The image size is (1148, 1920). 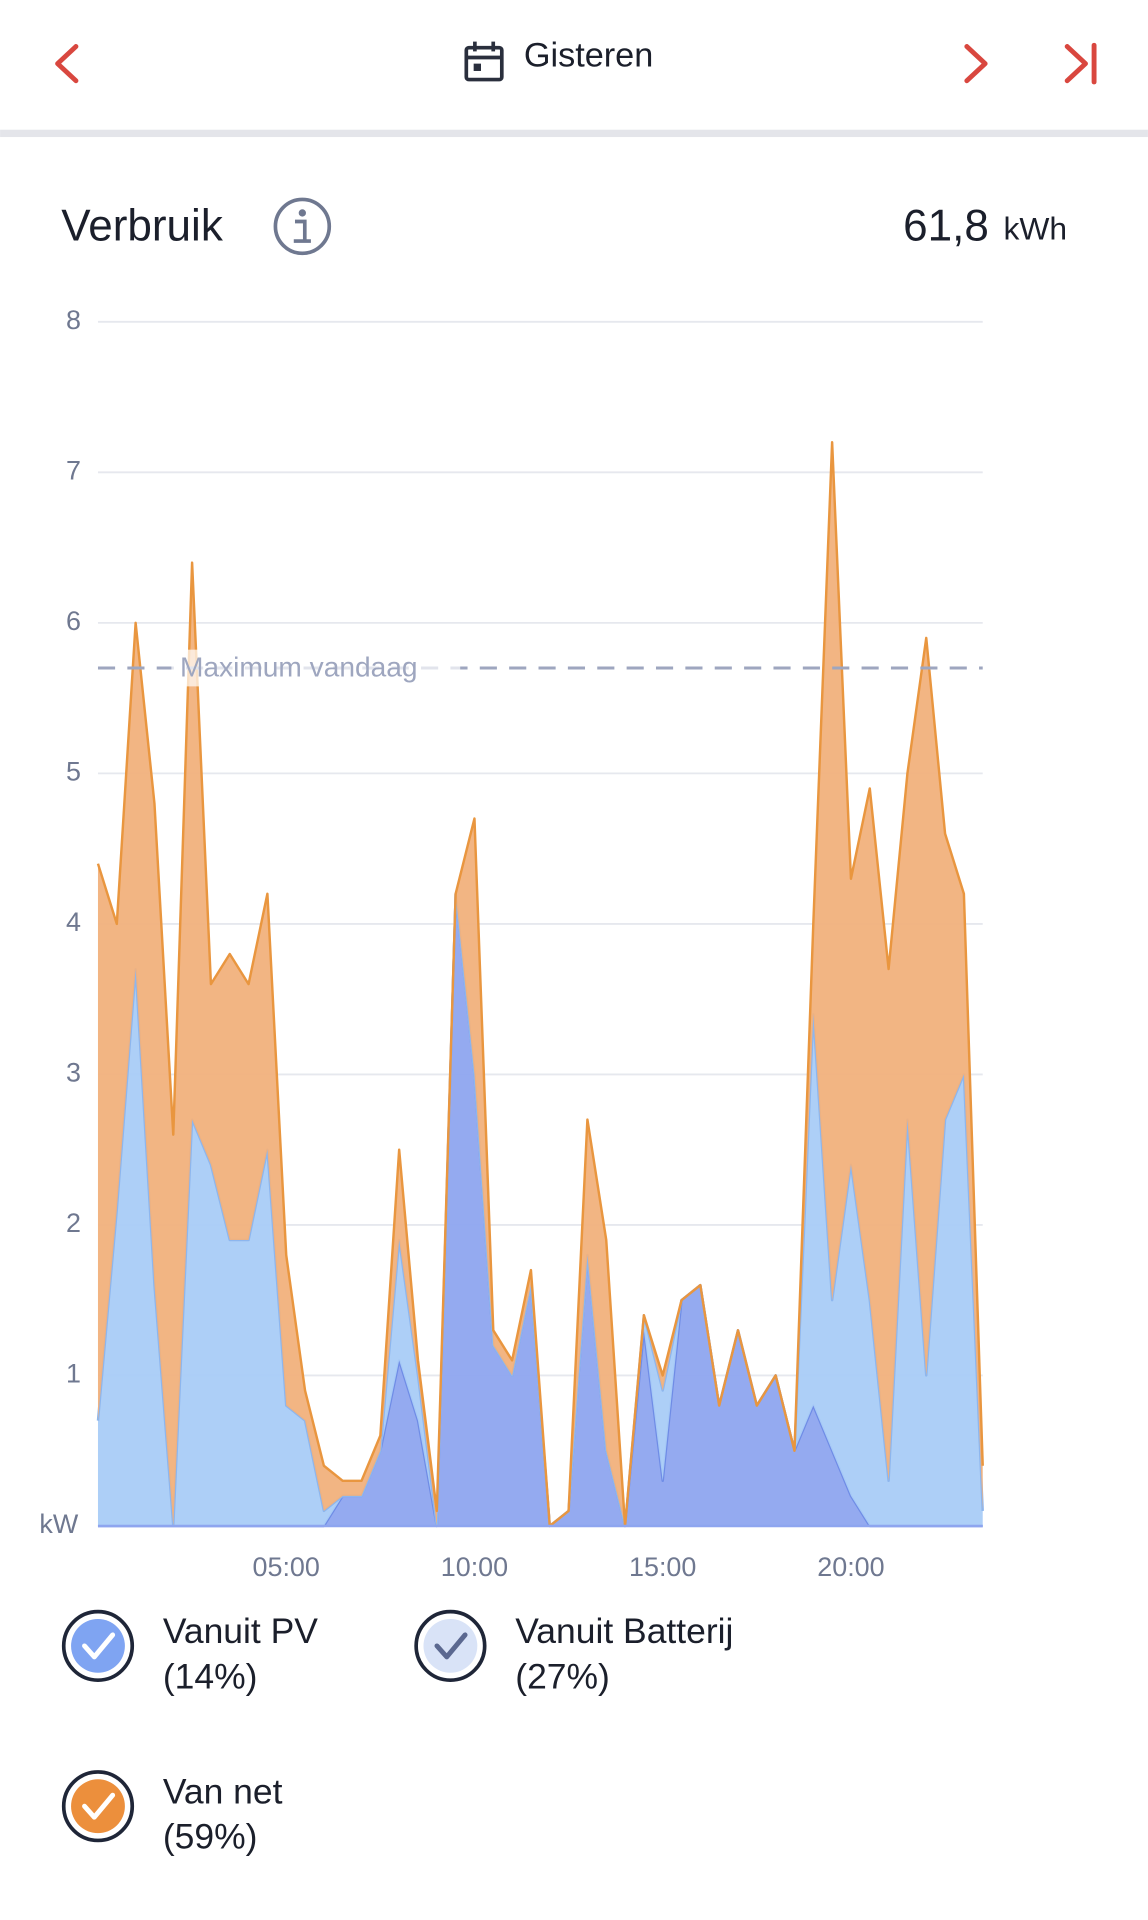 What do you see at coordinates (562, 1676) in the screenshot?
I see `legend-share: (27%)` at bounding box center [562, 1676].